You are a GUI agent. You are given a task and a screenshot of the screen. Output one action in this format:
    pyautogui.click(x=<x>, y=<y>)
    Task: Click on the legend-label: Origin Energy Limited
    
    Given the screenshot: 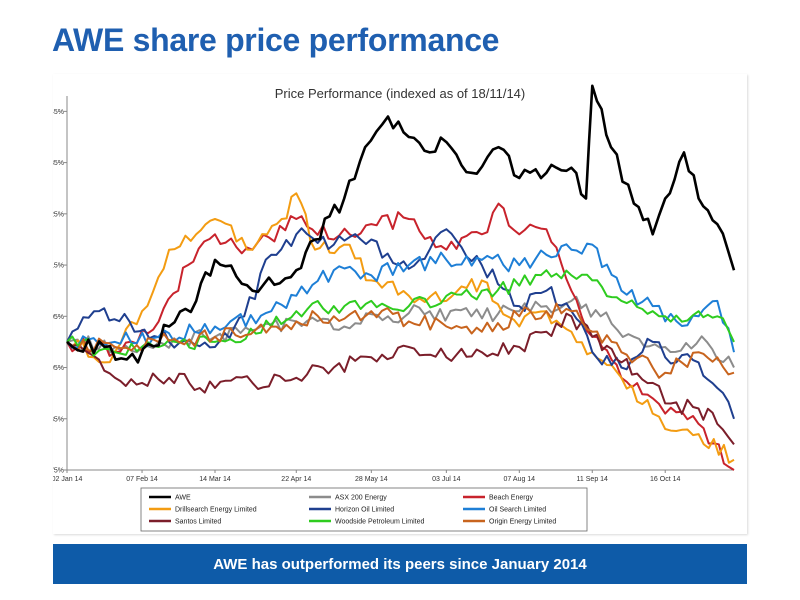 What is the action you would take?
    pyautogui.click(x=522, y=522)
    